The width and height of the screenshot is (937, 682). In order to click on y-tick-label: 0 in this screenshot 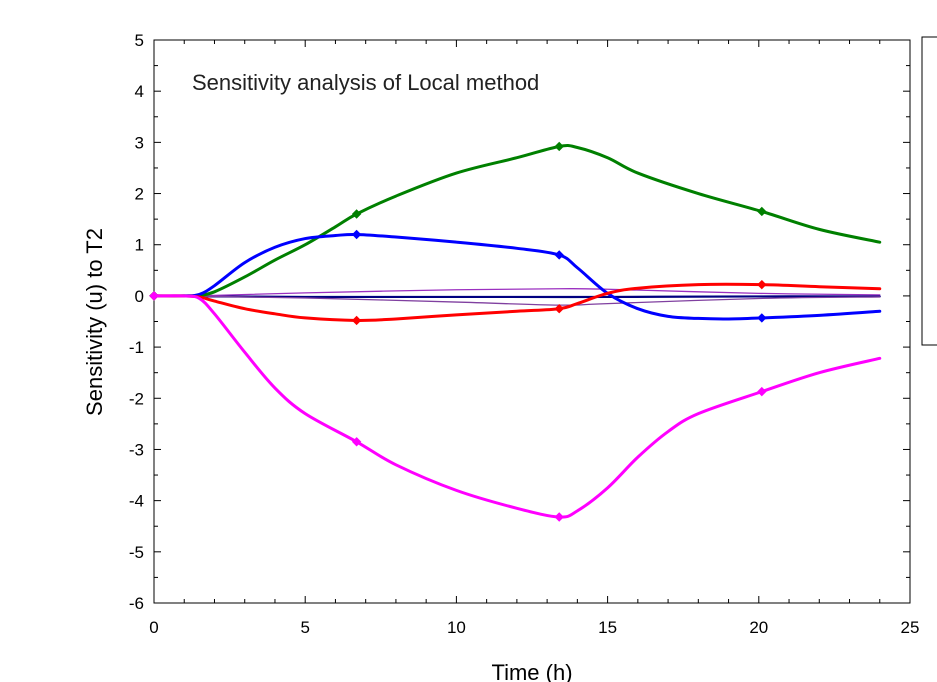, I will do `click(139, 296)`.